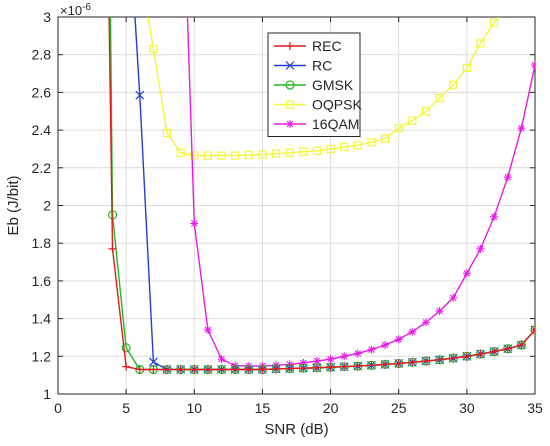 This screenshot has width=550, height=446. What do you see at coordinates (42, 356) in the screenshot?
I see `y-tick-label: 1.2` at bounding box center [42, 356].